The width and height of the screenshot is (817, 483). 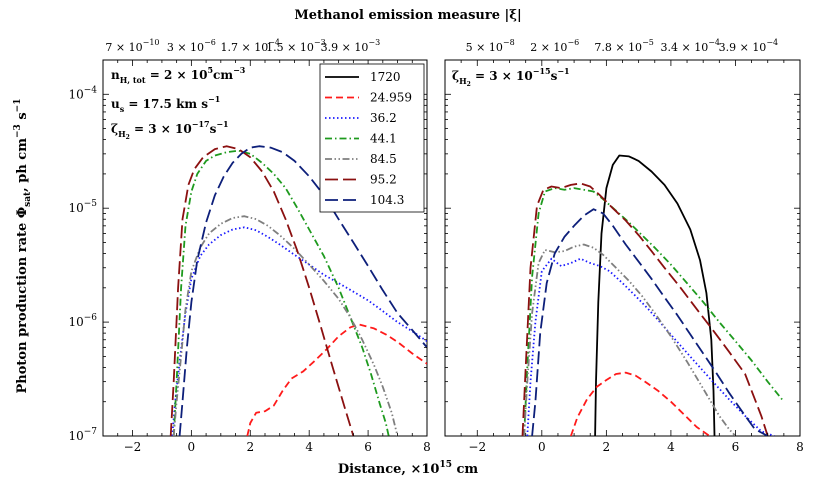 What do you see at coordinates (383, 118) in the screenshot?
I see `legend-label: 36.2` at bounding box center [383, 118].